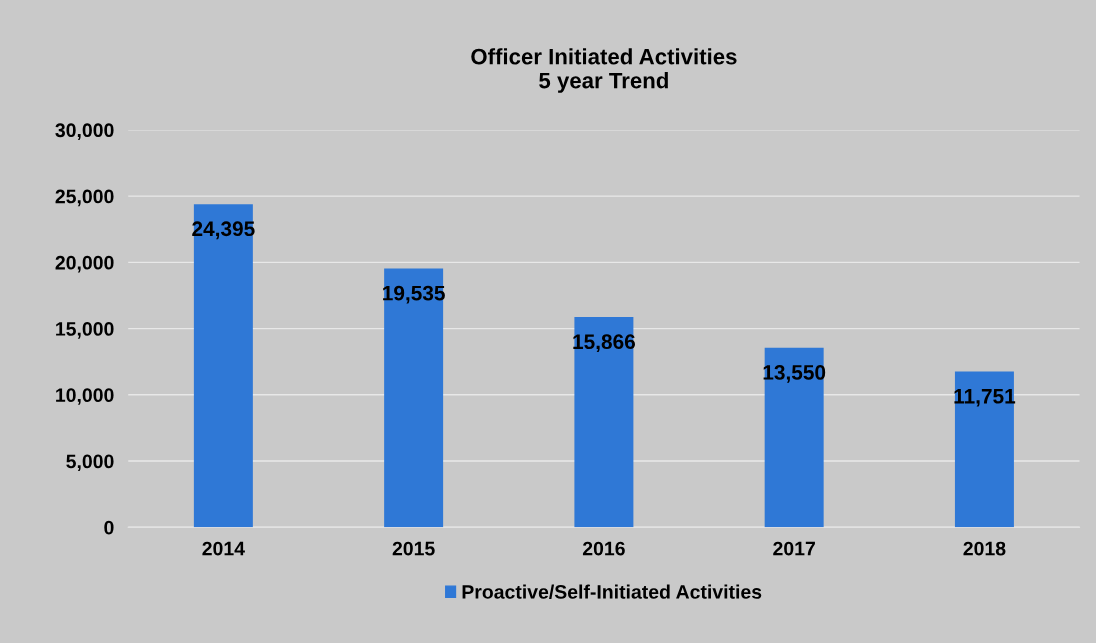 The width and height of the screenshot is (1096, 643). What do you see at coordinates (85, 330) in the screenshot?
I see `y-tick-label: 15,000` at bounding box center [85, 330].